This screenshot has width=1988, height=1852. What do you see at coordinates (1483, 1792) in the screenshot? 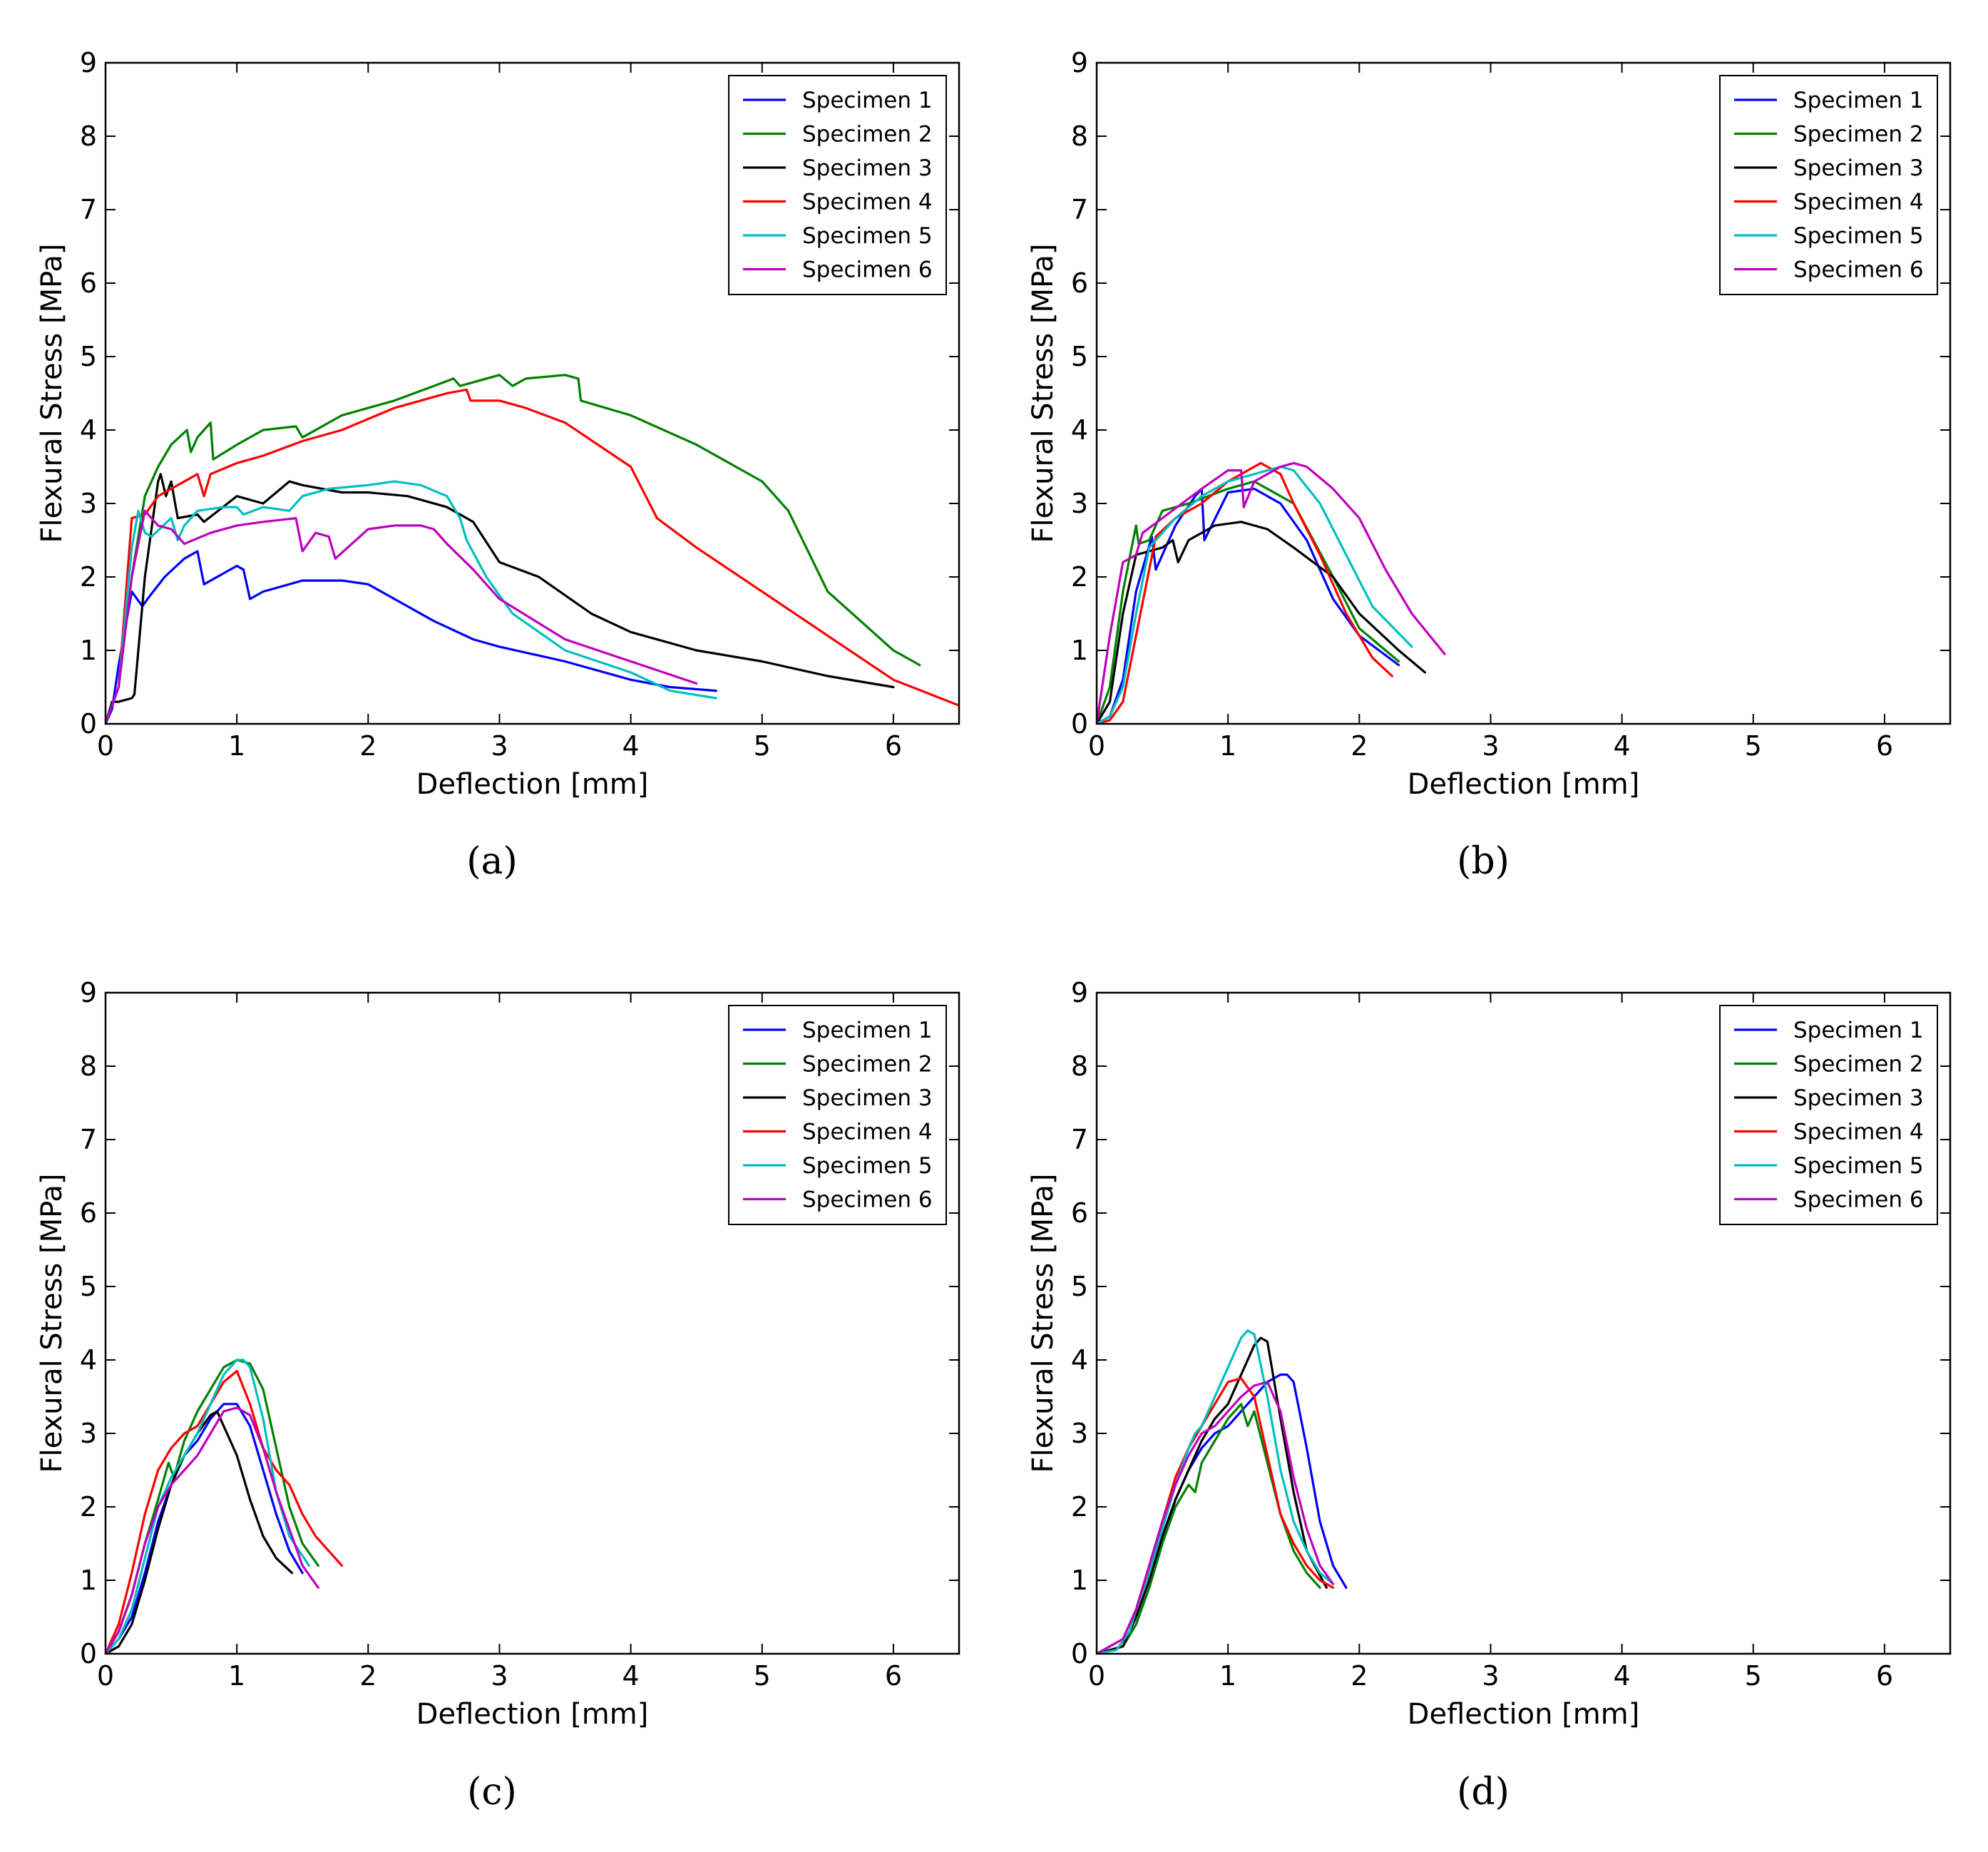
I see `panel-caption: (d)` at bounding box center [1483, 1792].